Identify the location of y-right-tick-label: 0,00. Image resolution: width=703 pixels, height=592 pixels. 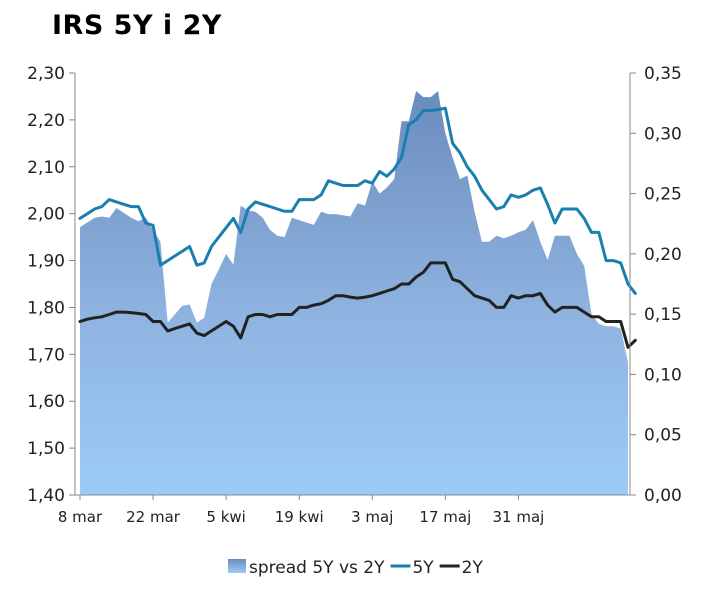
(663, 496).